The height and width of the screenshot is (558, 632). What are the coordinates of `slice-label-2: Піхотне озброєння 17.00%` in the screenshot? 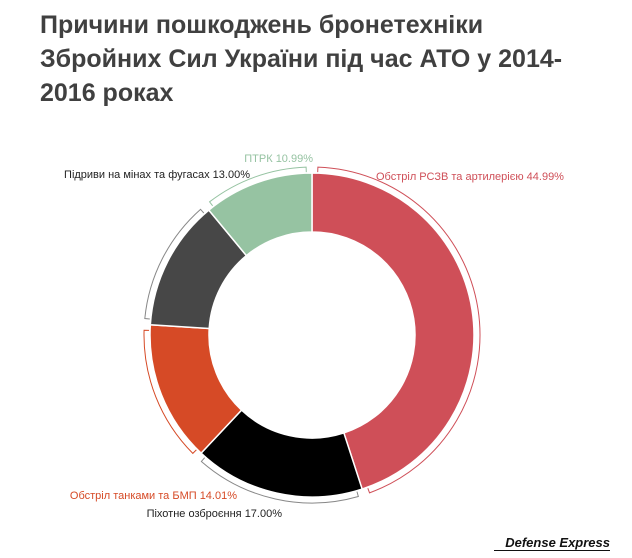 It's located at (215, 514).